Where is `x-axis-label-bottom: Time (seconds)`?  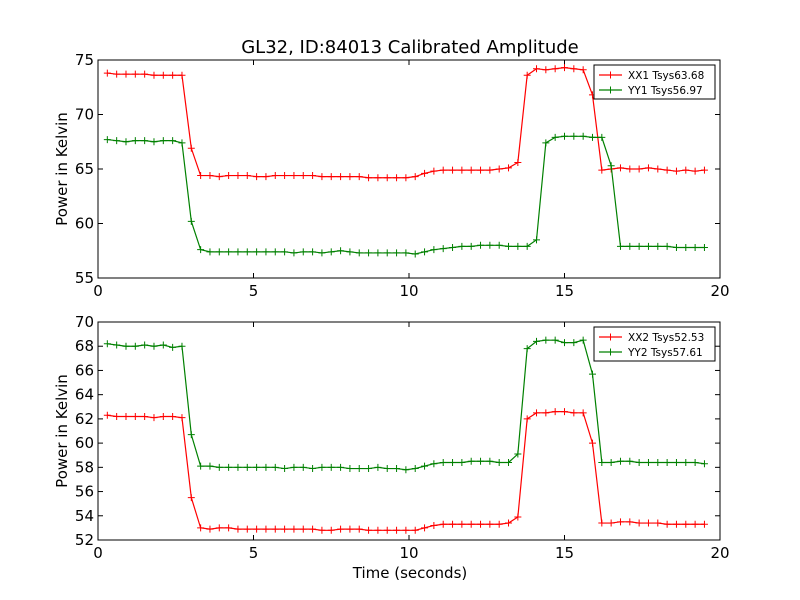 x-axis-label-bottom: Time (seconds) is located at coordinates (410, 573).